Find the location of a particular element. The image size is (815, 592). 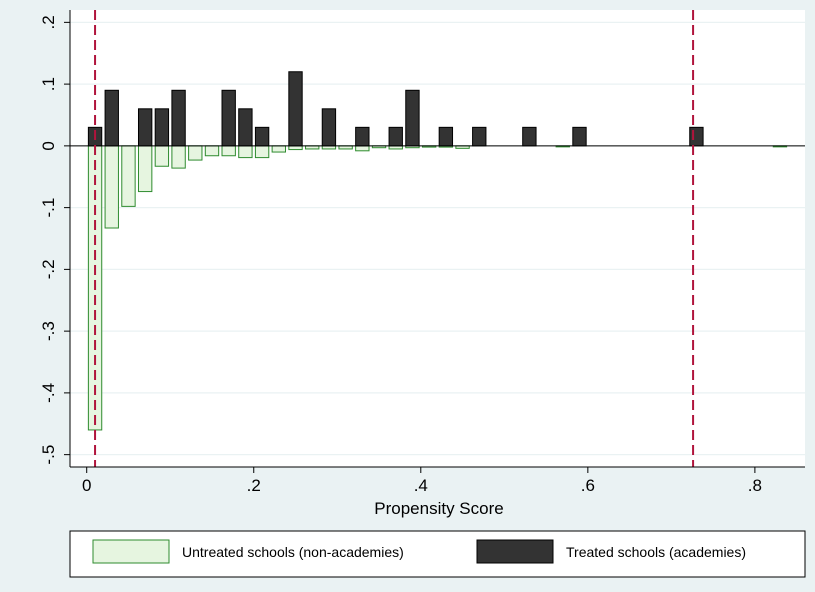

y-ticks: .2 .1 0 -.1 -.2 -.3 -.4 -.5 is located at coordinates (54, 240).